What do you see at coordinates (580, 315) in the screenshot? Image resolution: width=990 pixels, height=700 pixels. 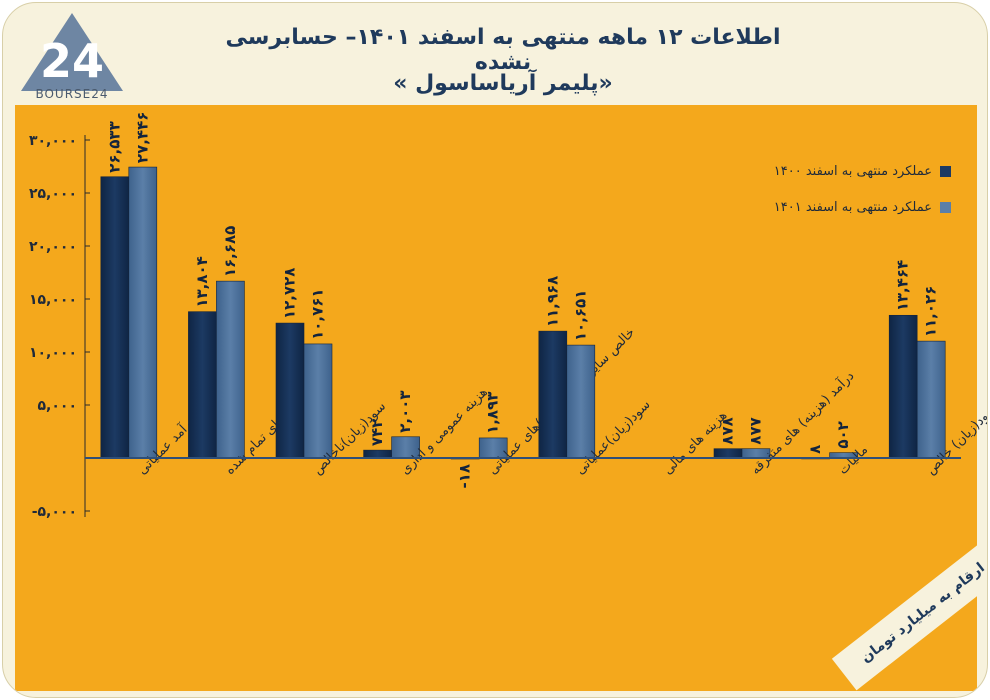 I see `data-label: ۱۰,۶۵۱` at bounding box center [580, 315].